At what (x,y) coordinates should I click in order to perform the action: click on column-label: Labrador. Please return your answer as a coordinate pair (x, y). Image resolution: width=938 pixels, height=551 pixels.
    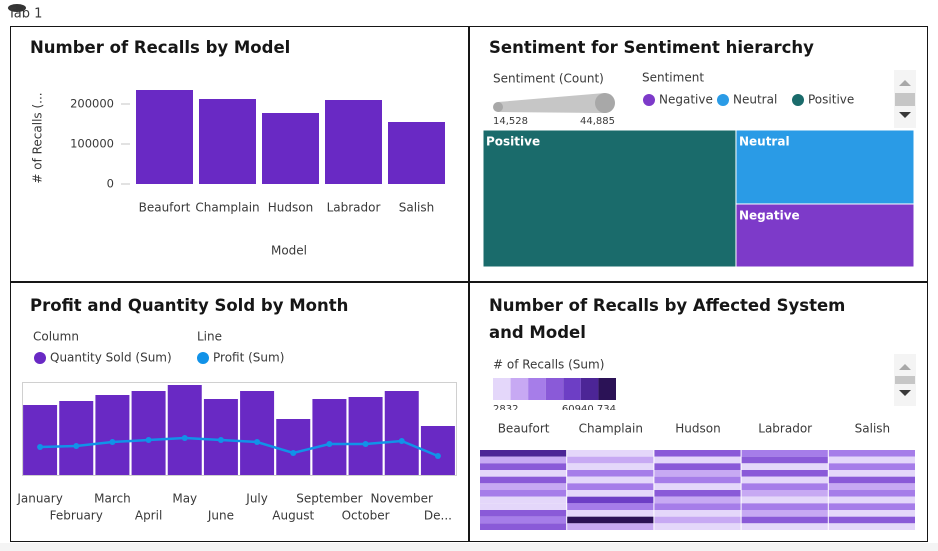
    Looking at the image, I should click on (785, 429).